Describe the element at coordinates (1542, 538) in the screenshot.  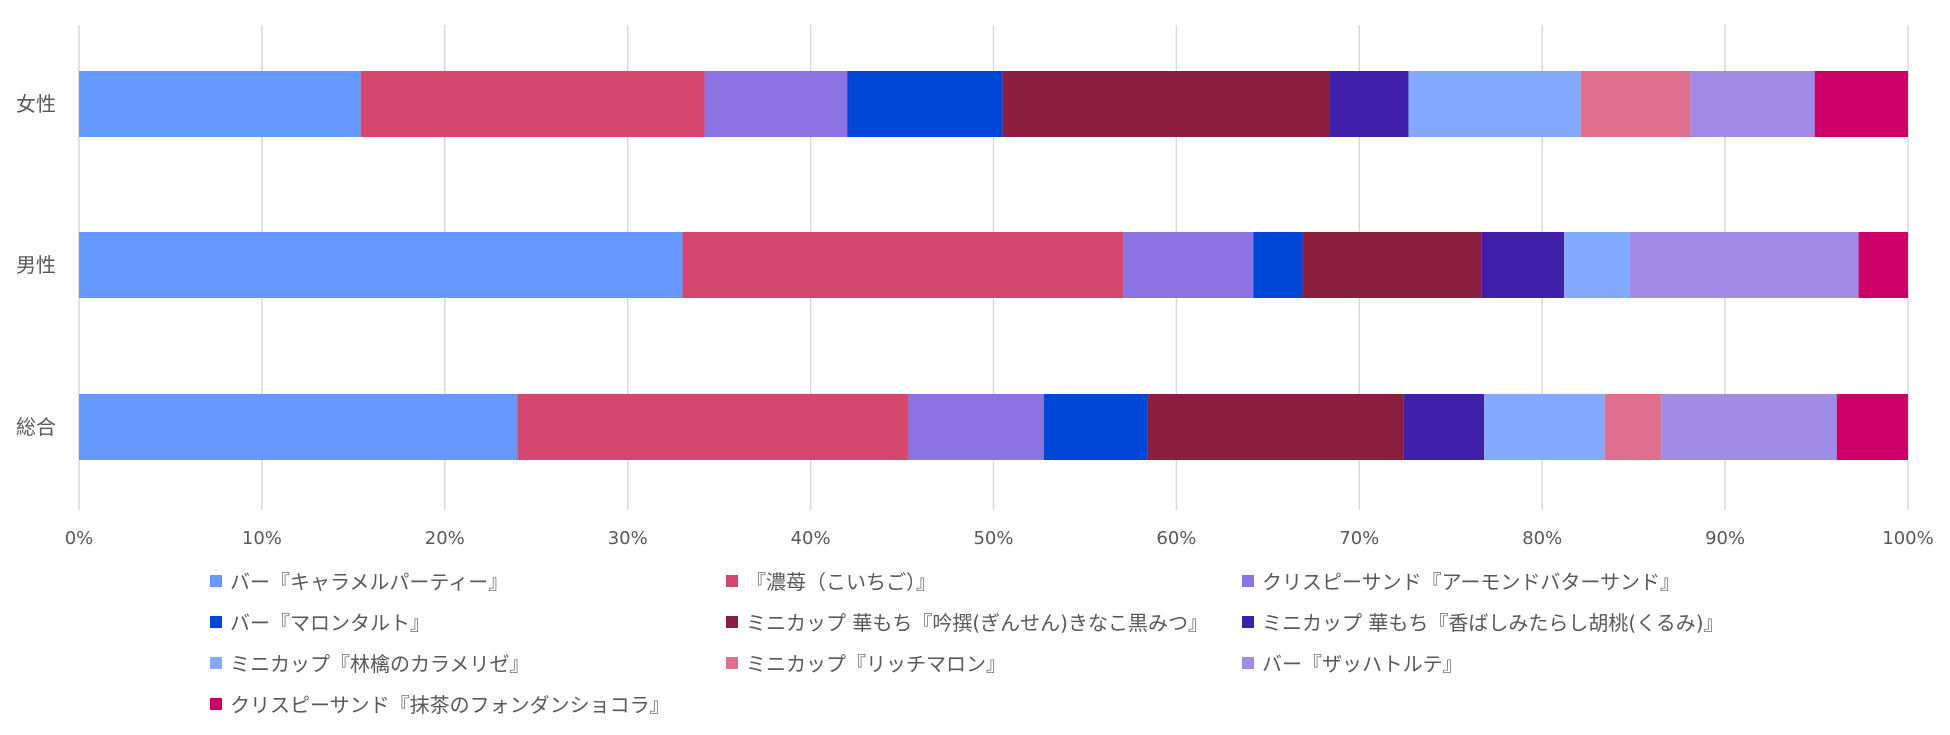
I see `x-tick-label: 80%` at that location.